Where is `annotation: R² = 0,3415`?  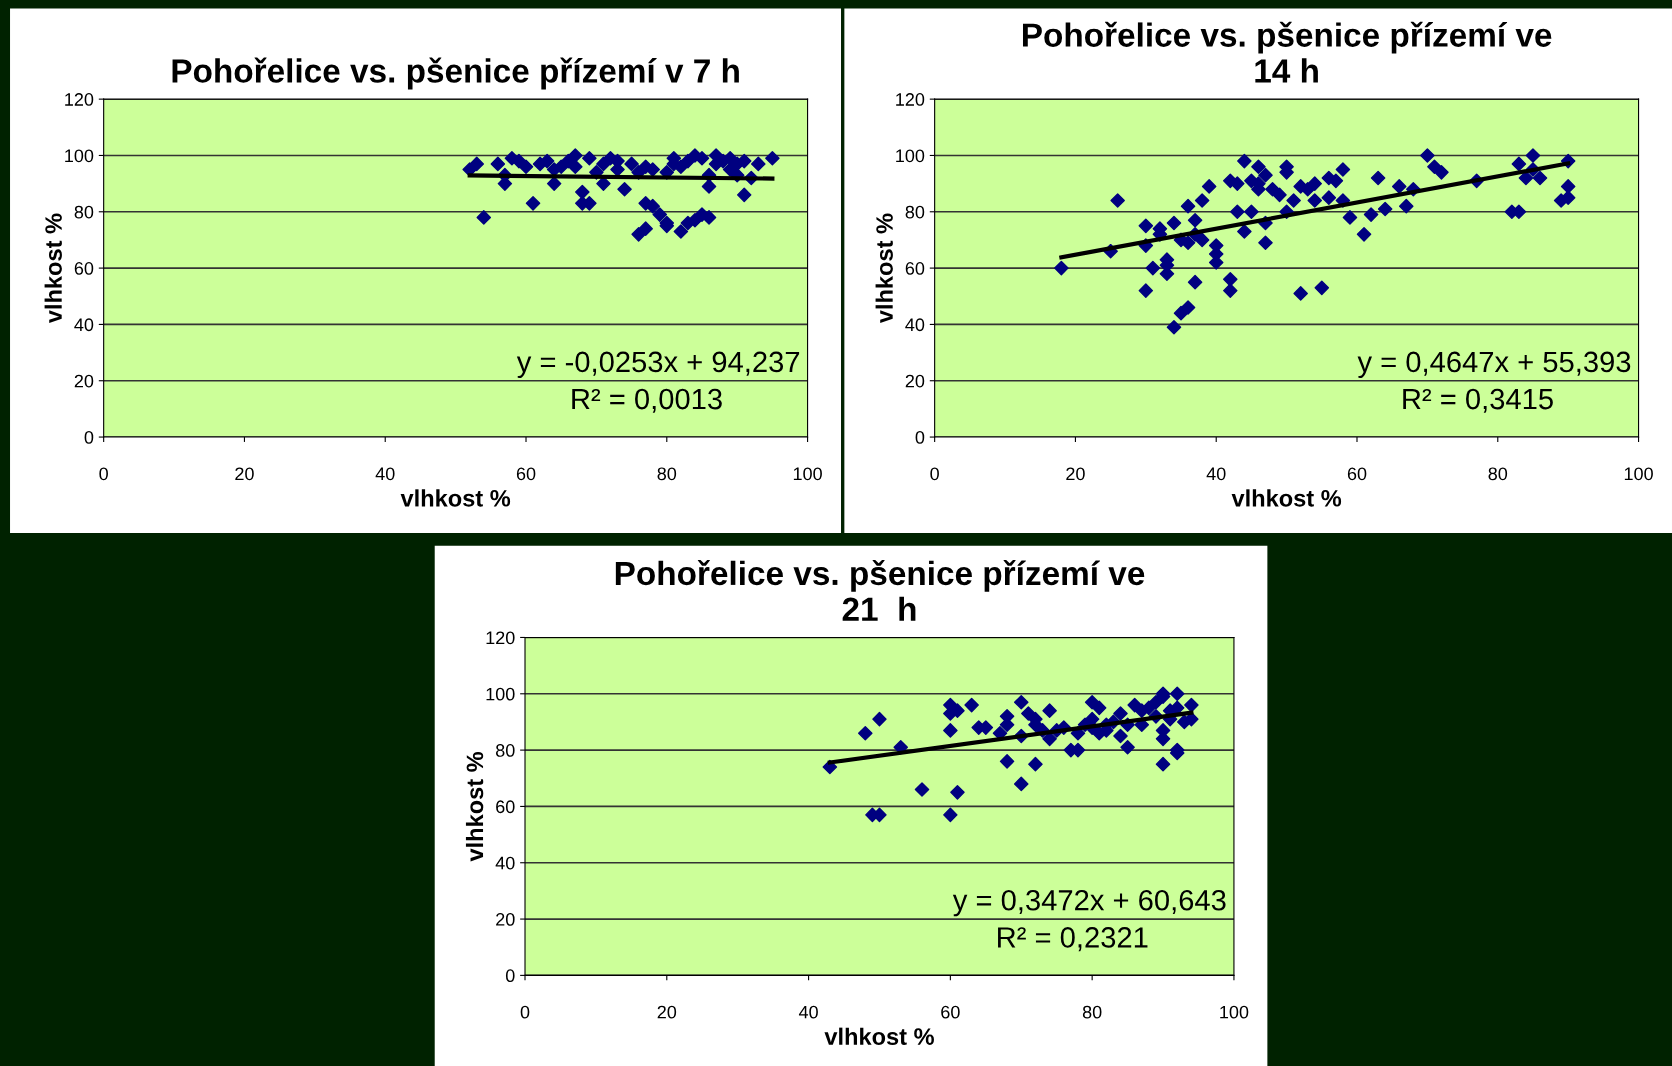
annotation: R² = 0,3415 is located at coordinates (1478, 400).